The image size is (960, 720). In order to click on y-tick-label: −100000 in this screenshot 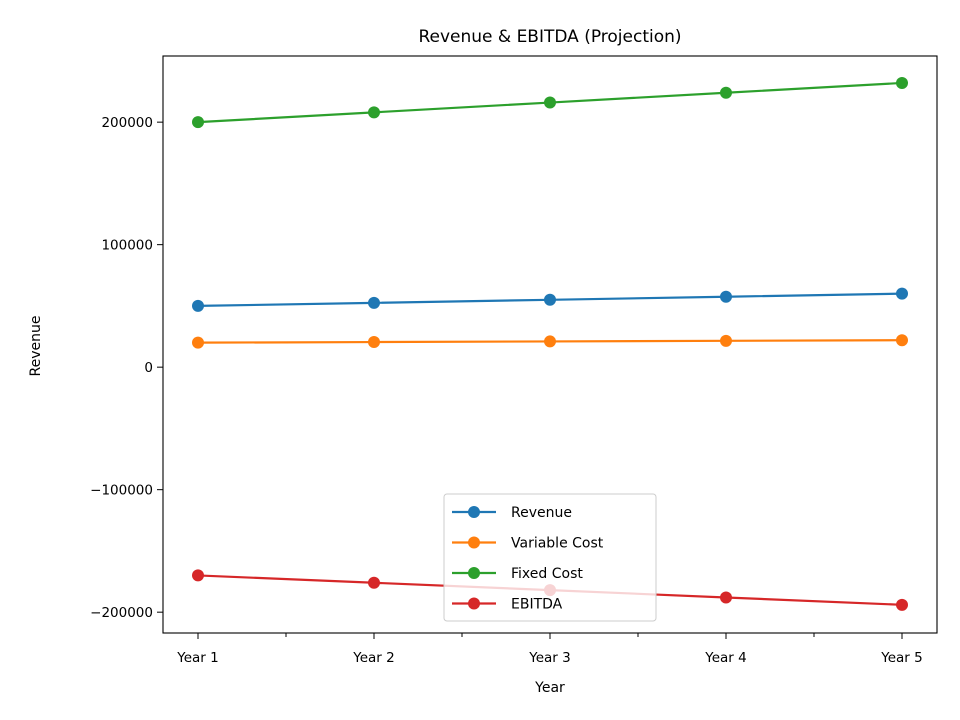, I will do `click(121, 491)`.